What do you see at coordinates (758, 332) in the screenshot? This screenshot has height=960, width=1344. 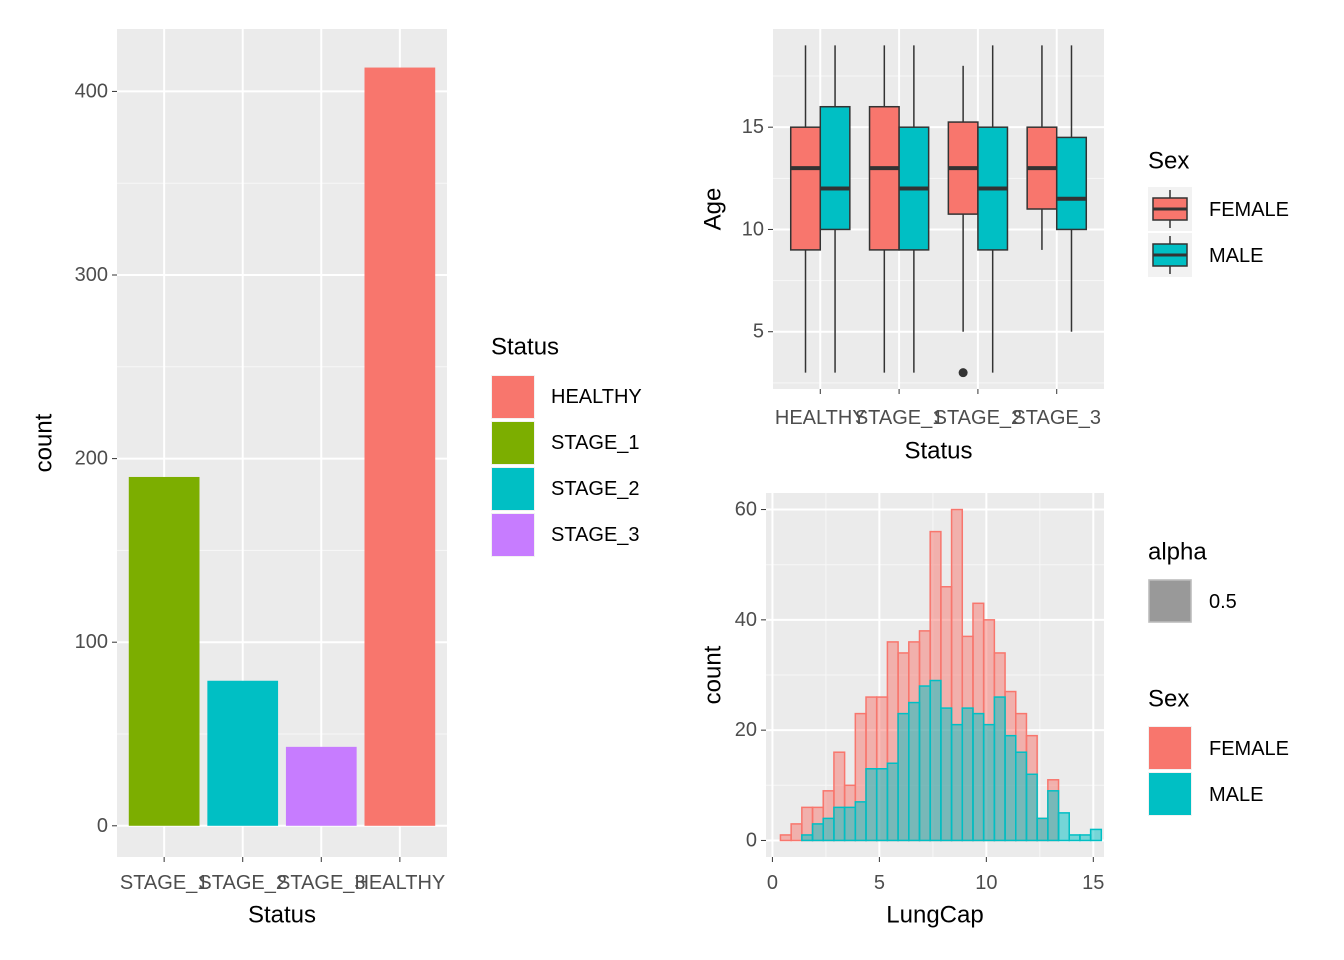 I see `y-tick-label: 5` at bounding box center [758, 332].